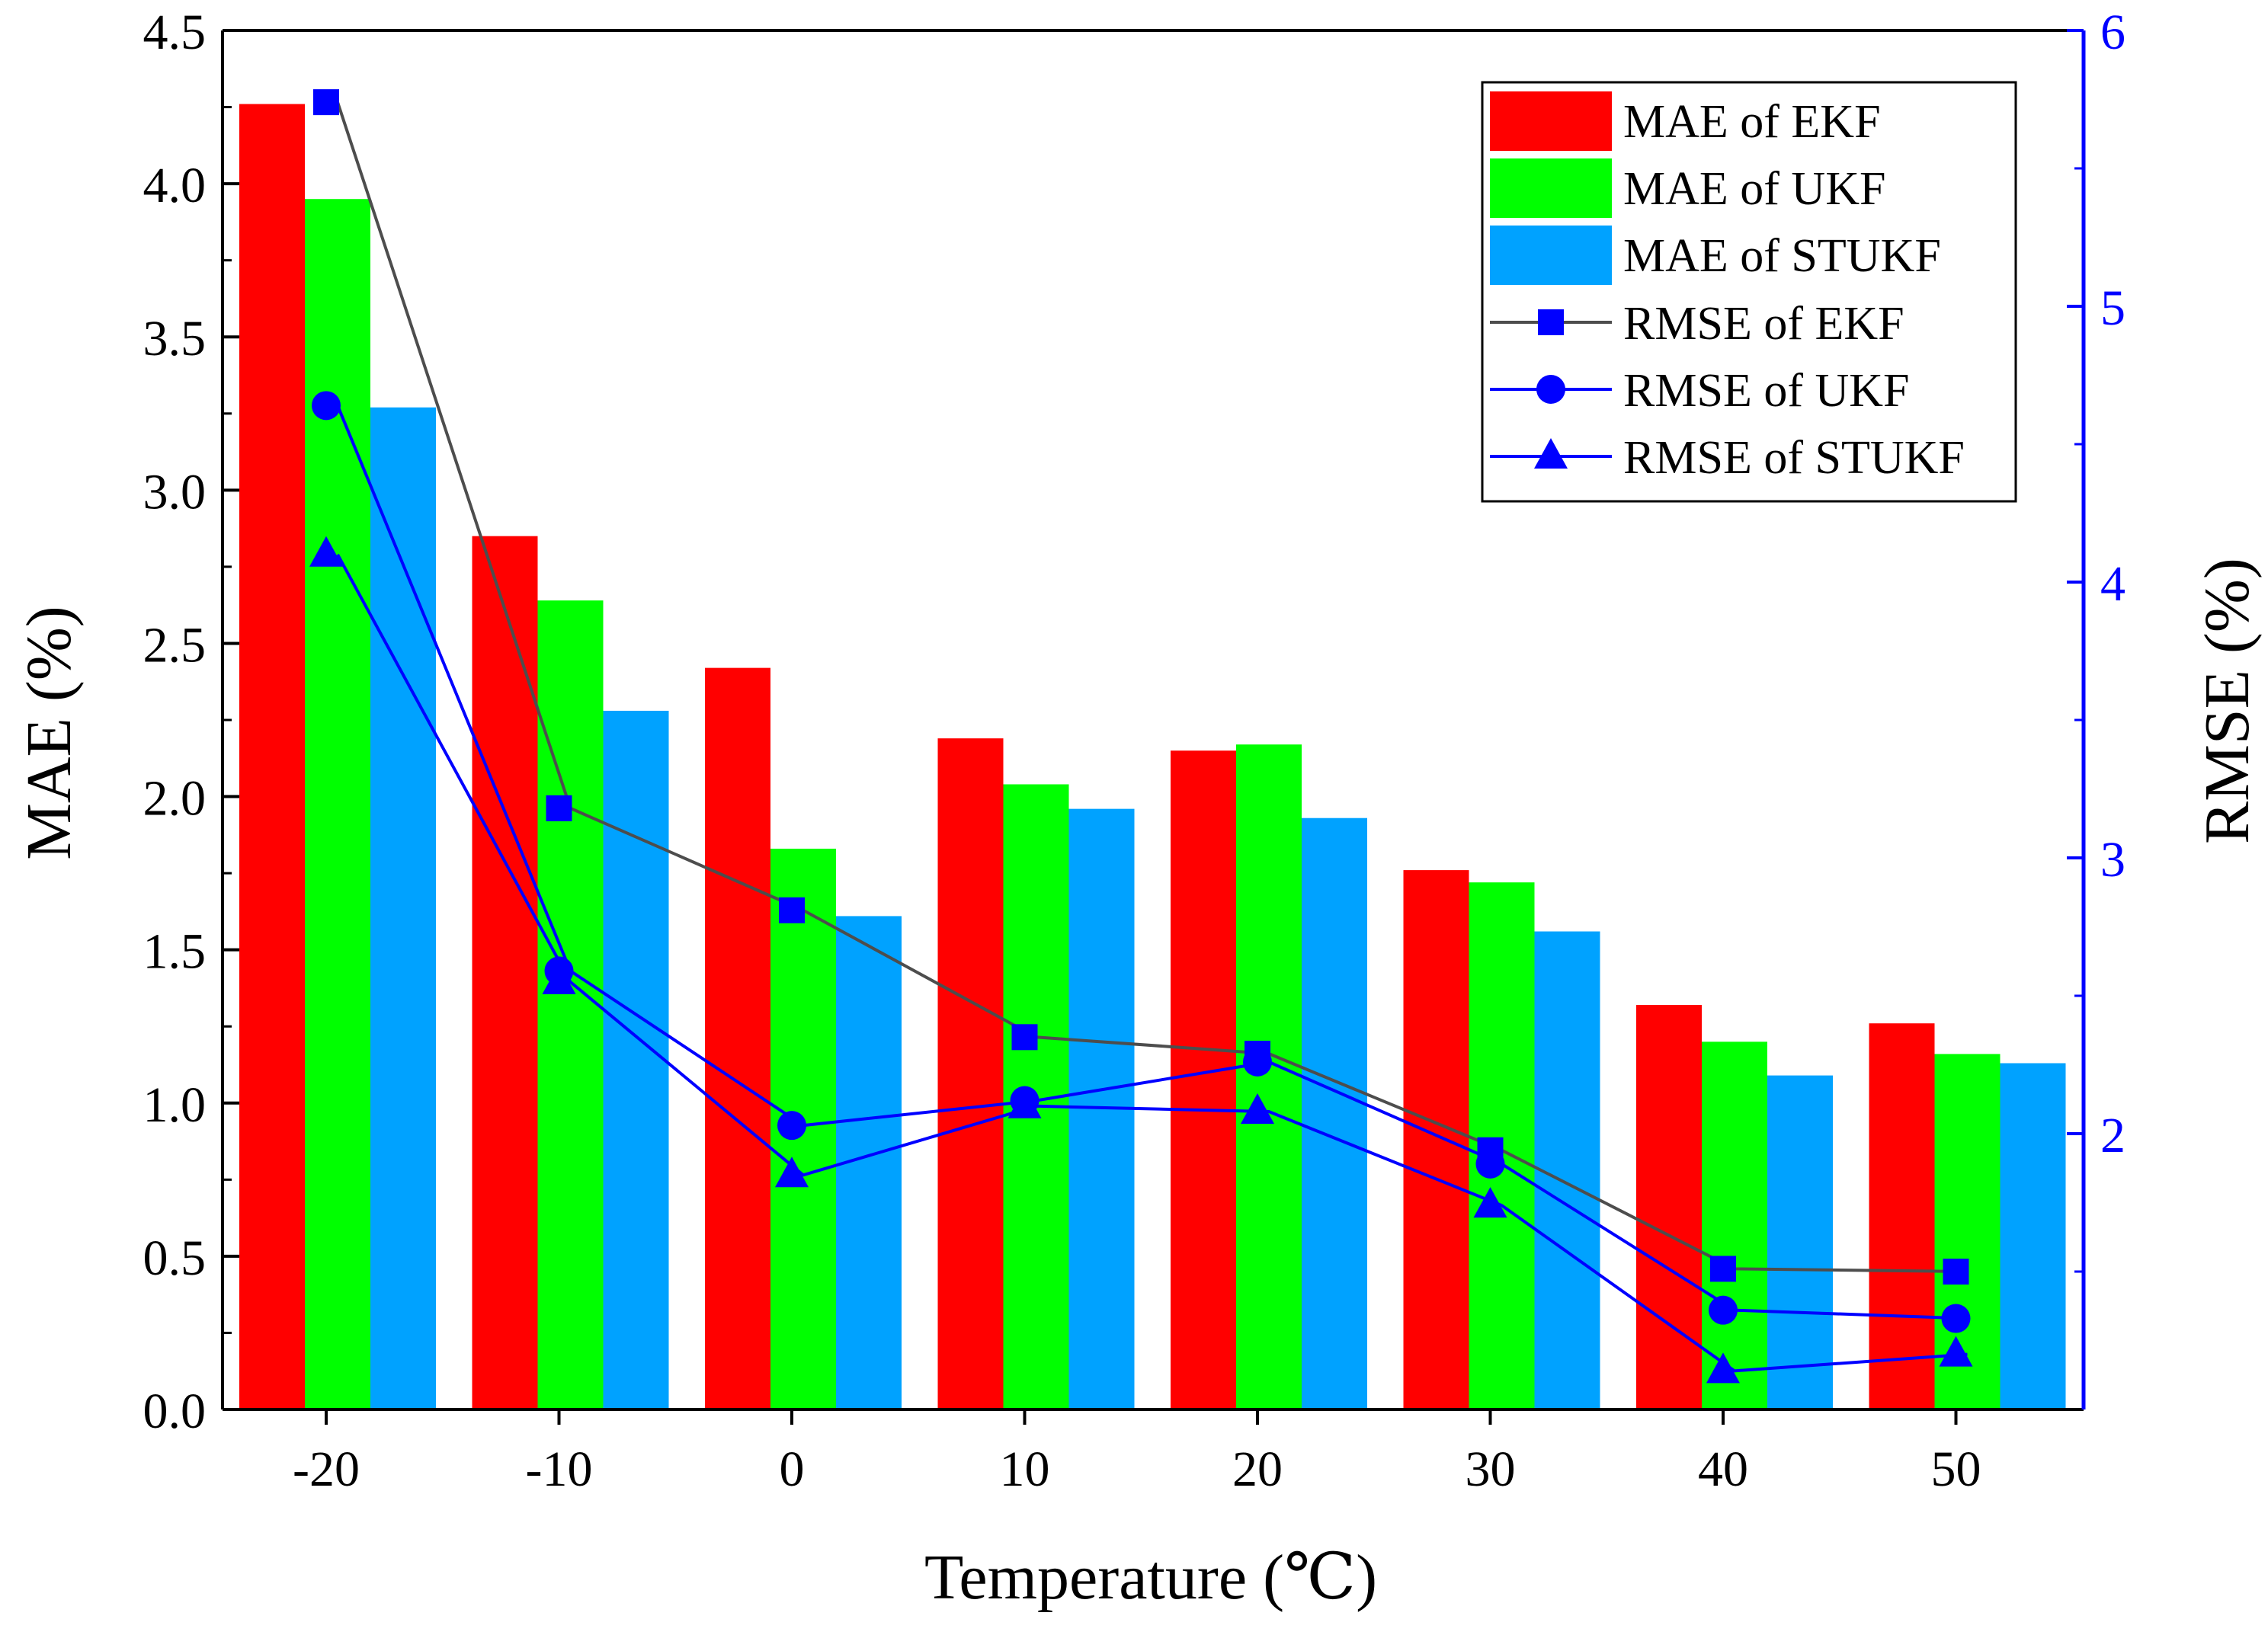 This screenshot has width=2268, height=1635. I want to click on x-tick-label: 0, so click(792, 1469).